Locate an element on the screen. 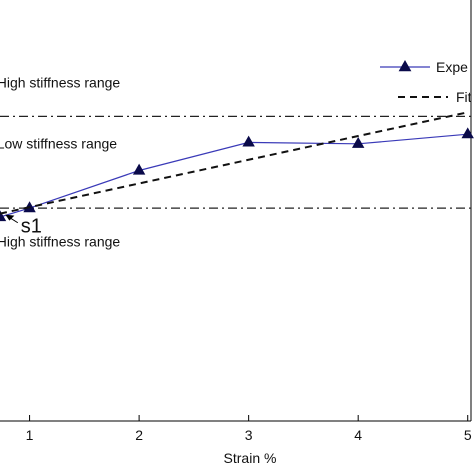  annotations: s1 is located at coordinates (23, 226).